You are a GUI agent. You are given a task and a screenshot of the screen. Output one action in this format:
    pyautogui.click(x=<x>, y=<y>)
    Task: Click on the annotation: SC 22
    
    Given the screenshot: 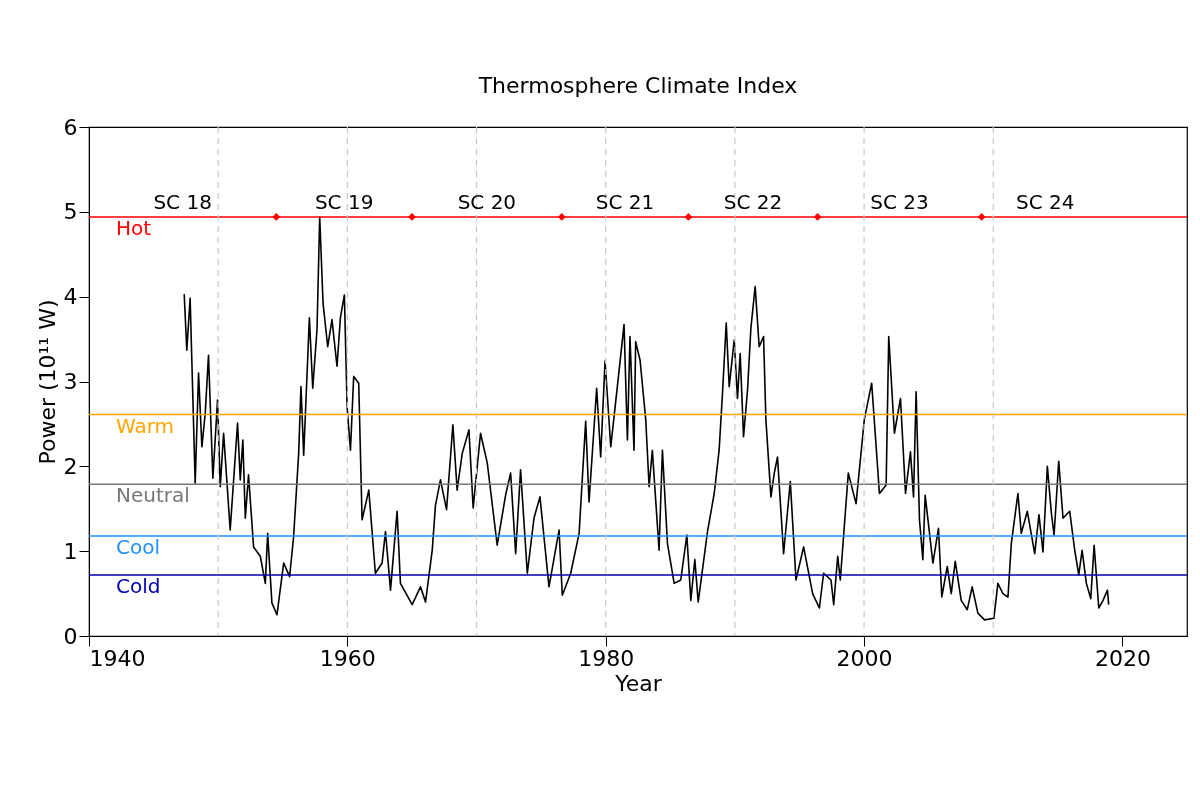 What is the action you would take?
    pyautogui.click(x=753, y=201)
    